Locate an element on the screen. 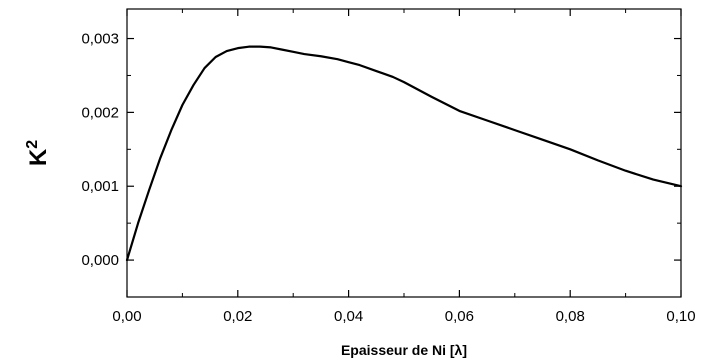 The width and height of the screenshot is (707, 364). x-tick-label: 0,10 is located at coordinates (680, 316).